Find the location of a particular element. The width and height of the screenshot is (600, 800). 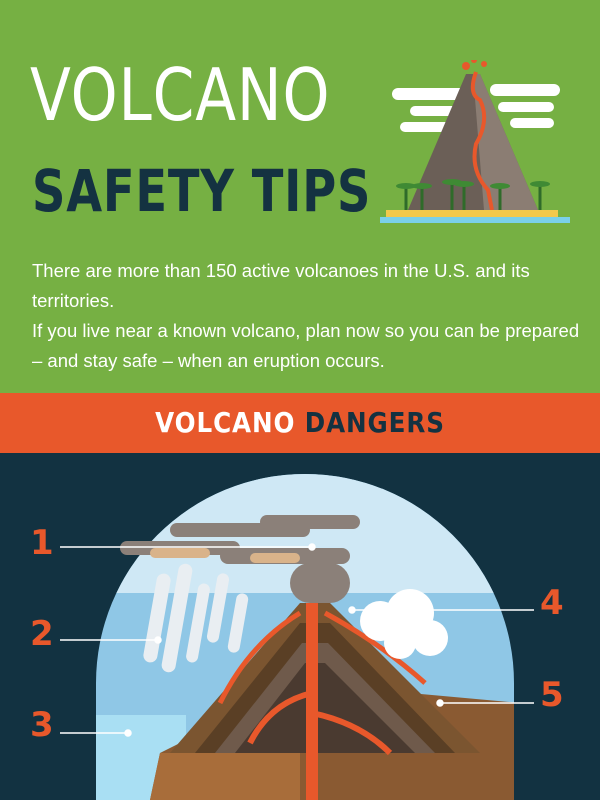

callout-3: 3 is located at coordinates (42, 725).